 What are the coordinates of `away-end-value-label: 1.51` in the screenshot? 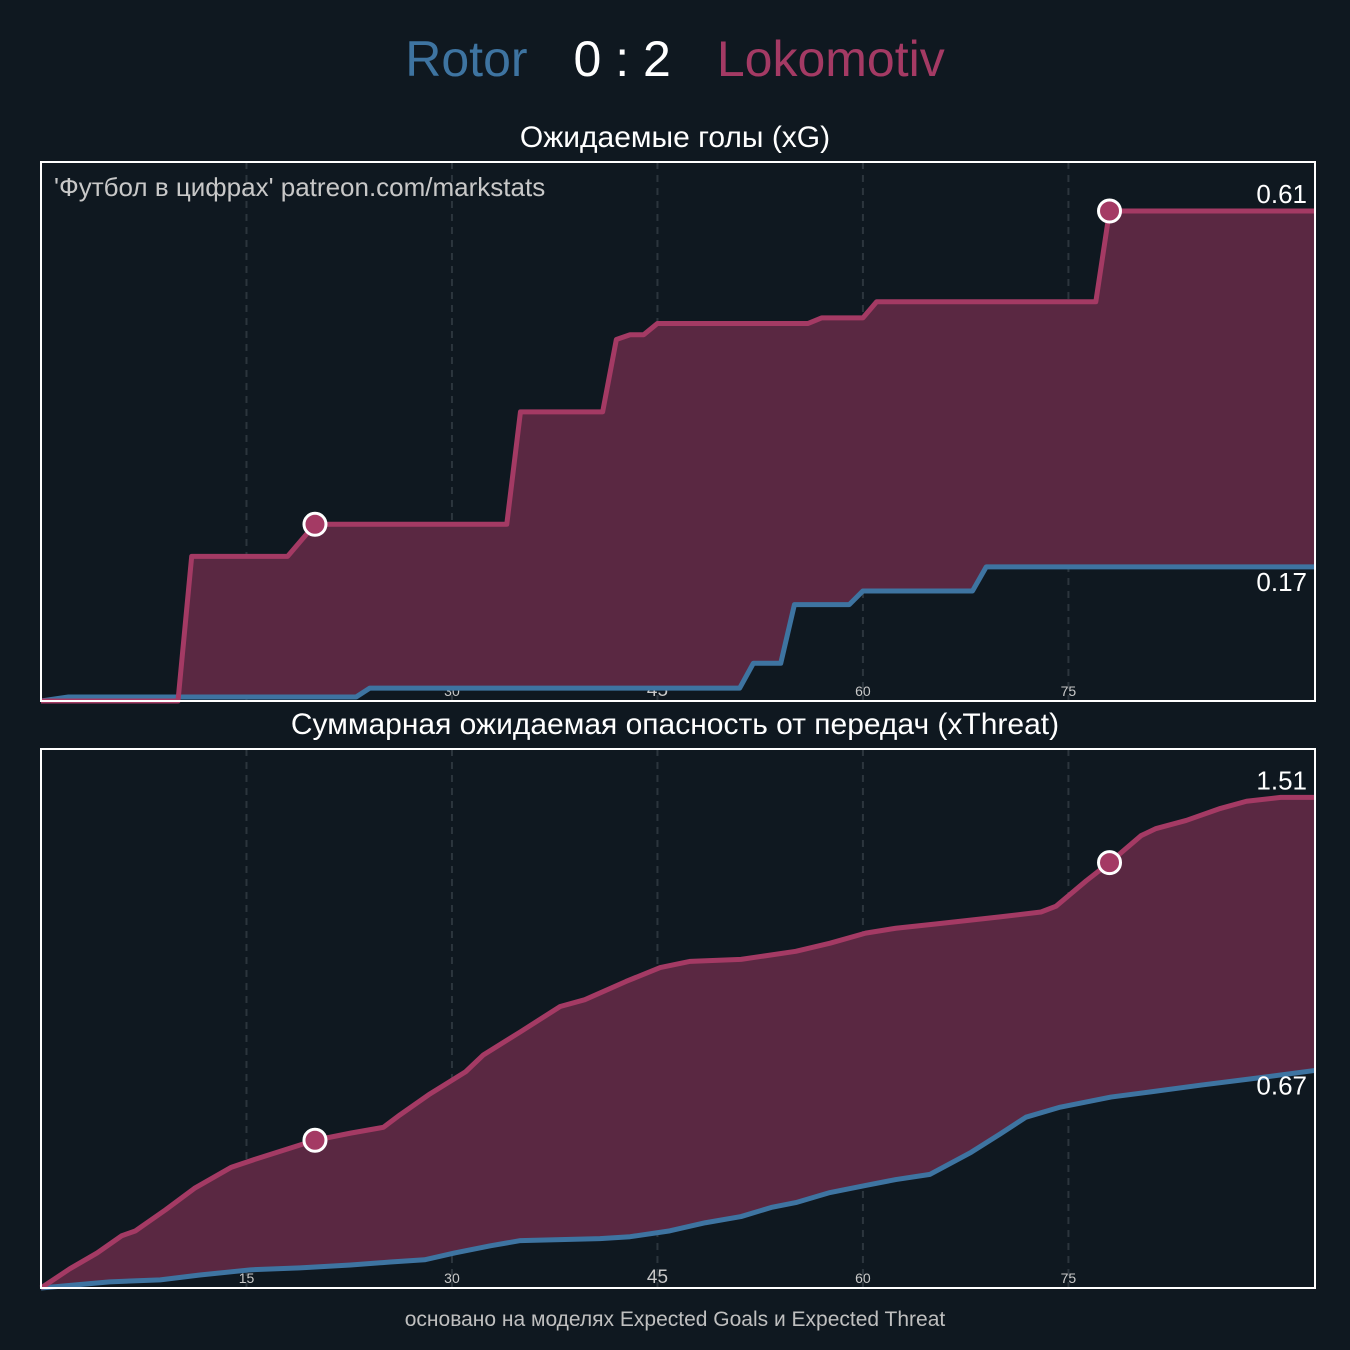 It's located at (1281, 780).